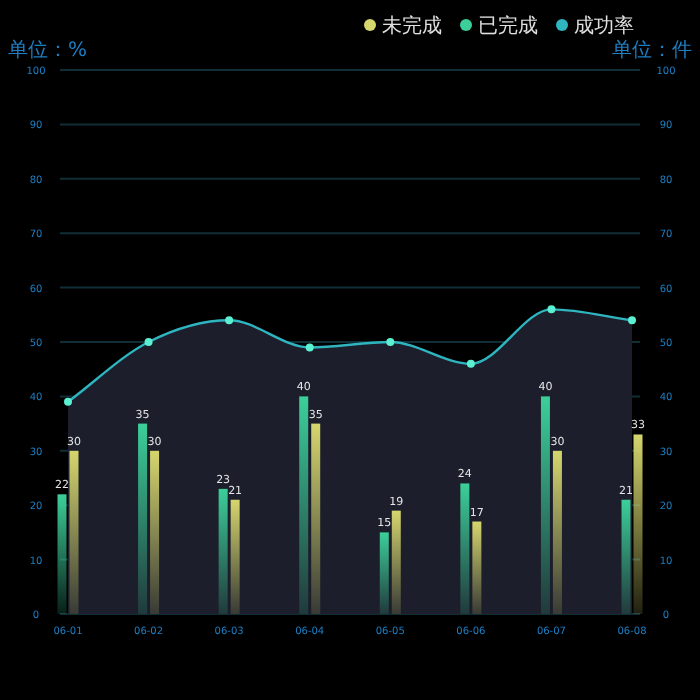 The image size is (700, 700). What do you see at coordinates (604, 26) in the screenshot?
I see `legend-label: 成功率` at bounding box center [604, 26].